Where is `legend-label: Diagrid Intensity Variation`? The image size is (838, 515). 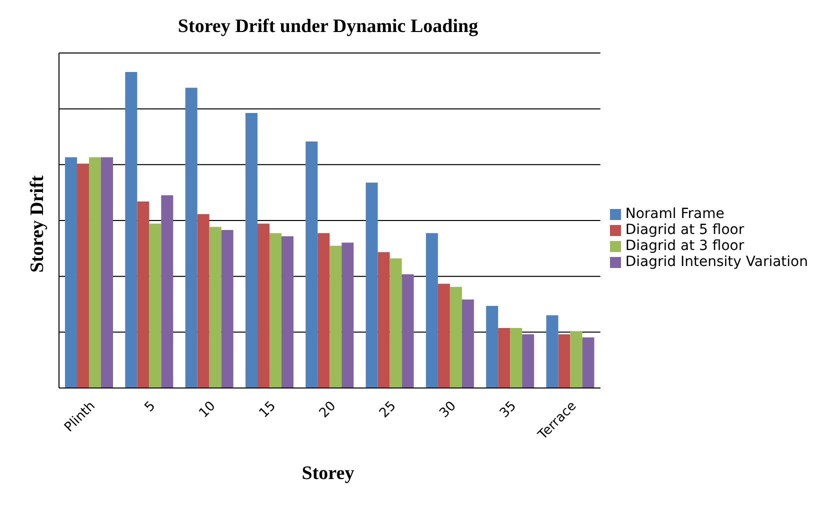
legend-label: Diagrid Intensity Variation is located at coordinates (716, 262).